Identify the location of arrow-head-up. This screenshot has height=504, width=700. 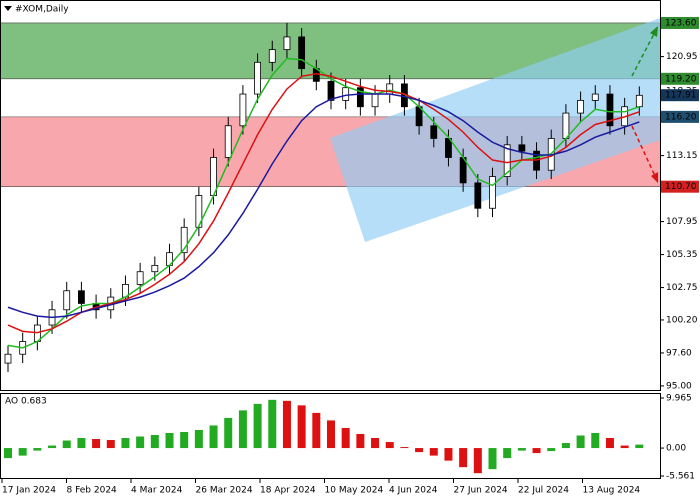
(654, 31).